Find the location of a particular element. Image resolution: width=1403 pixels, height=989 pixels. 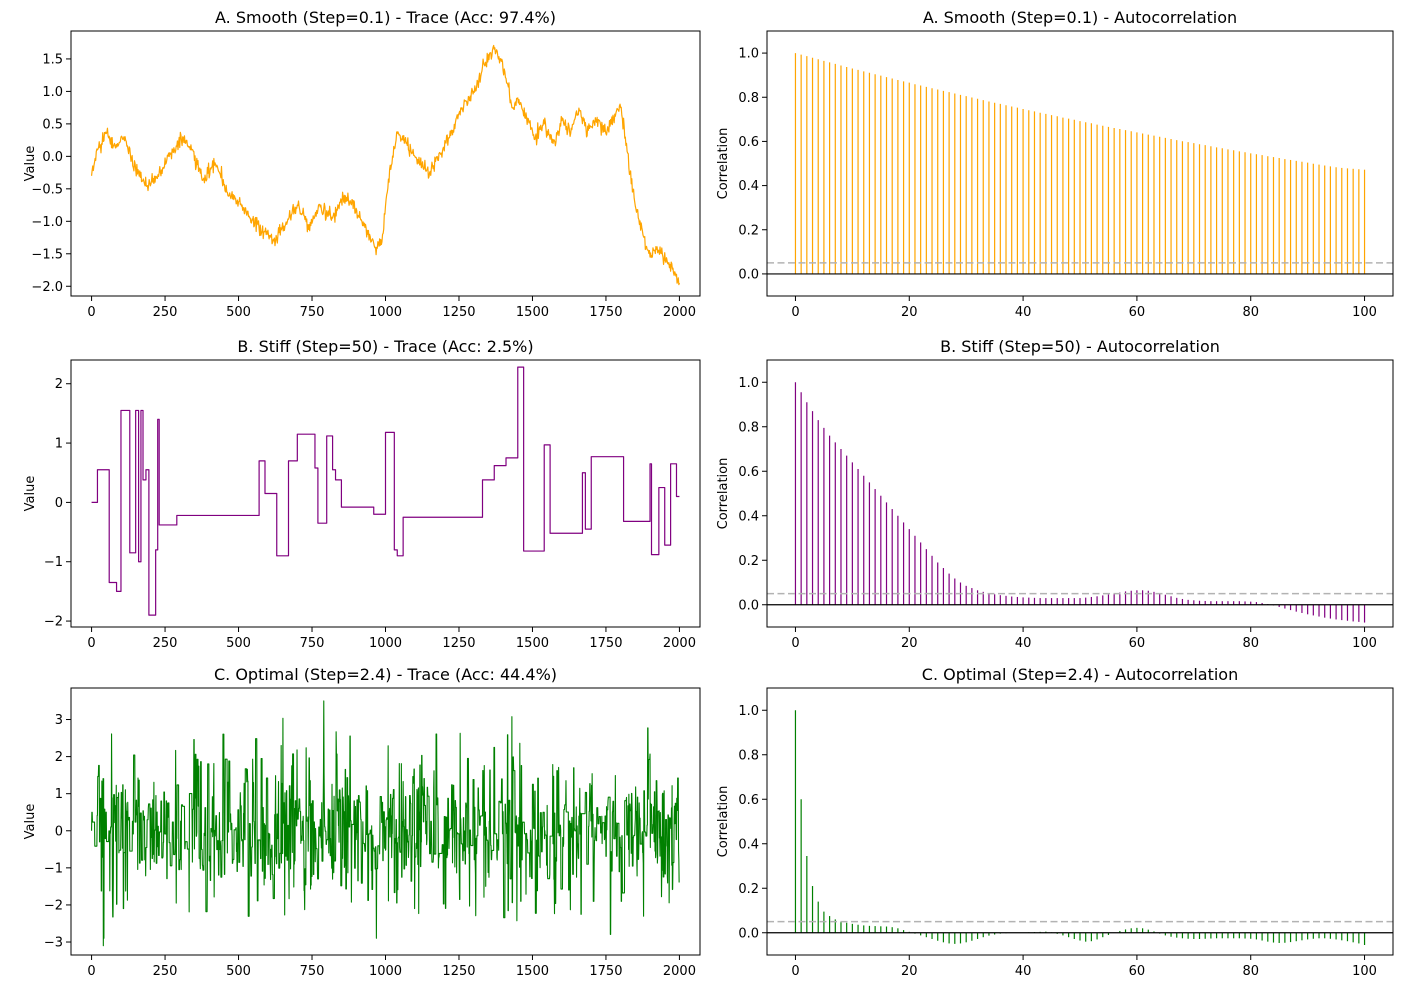

panel-title: A. Smooth (Step=0.1) - Autocorrelation is located at coordinates (1080, 17).